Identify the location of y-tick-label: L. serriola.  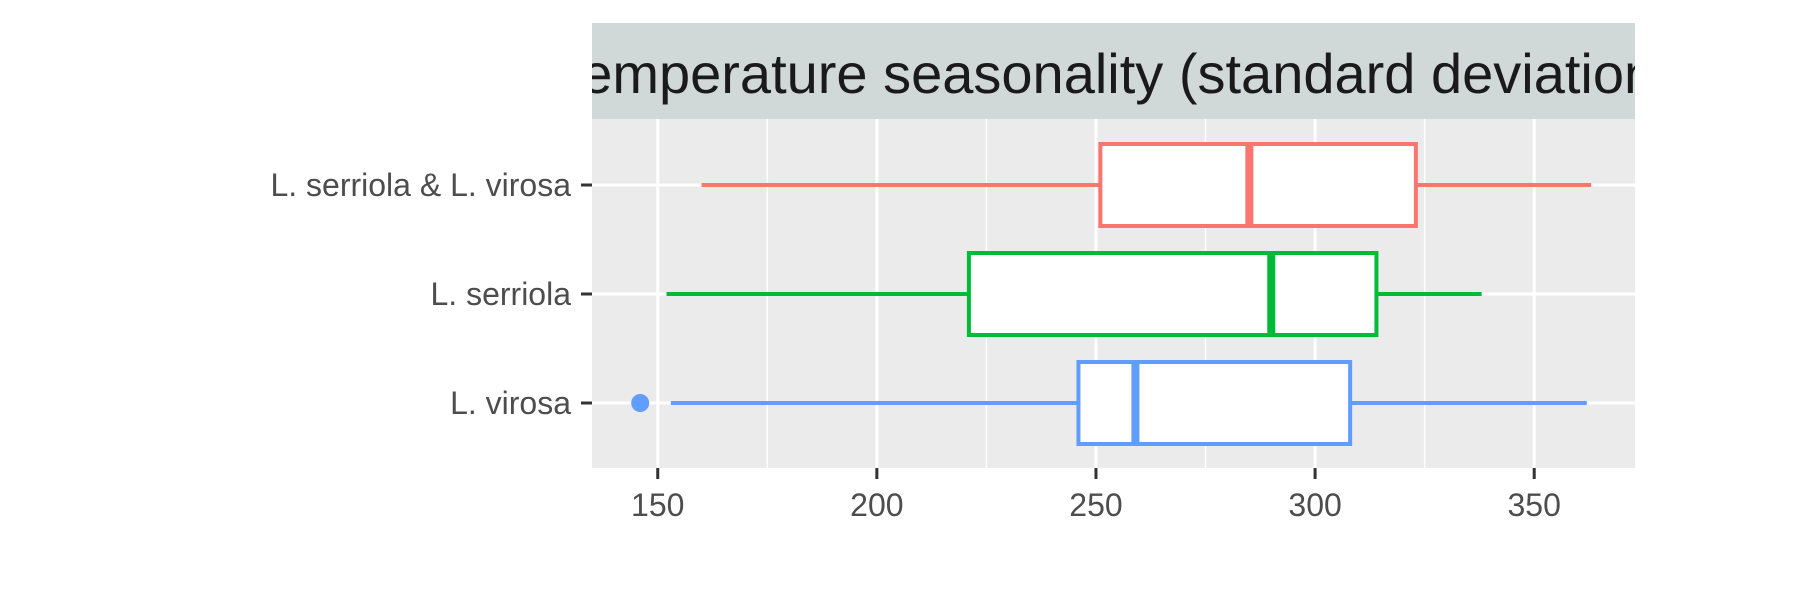
(501, 294).